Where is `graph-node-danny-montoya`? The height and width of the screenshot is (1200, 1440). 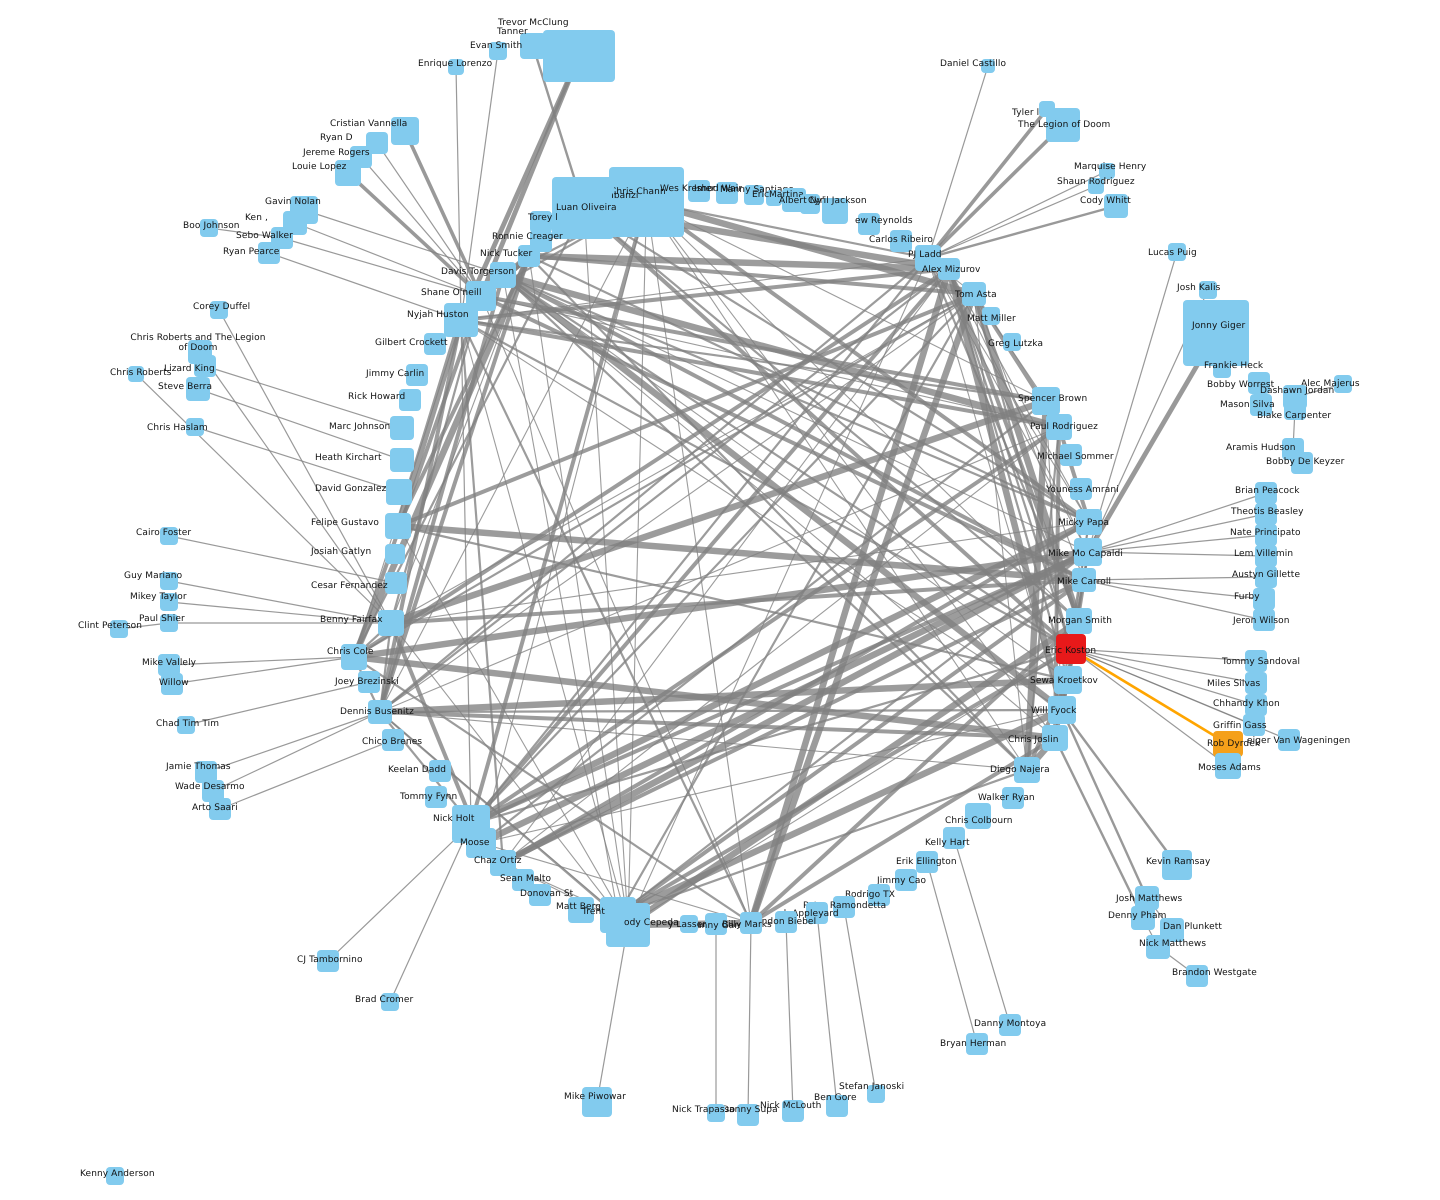
graph-node-danny-montoya is located at coordinates (1010, 1025).